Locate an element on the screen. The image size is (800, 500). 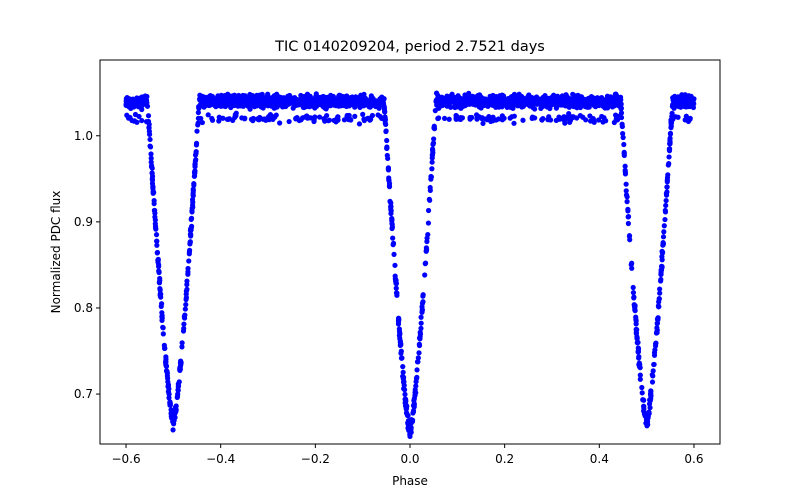
y-tick-label: 0.9 is located at coordinates (83, 222).